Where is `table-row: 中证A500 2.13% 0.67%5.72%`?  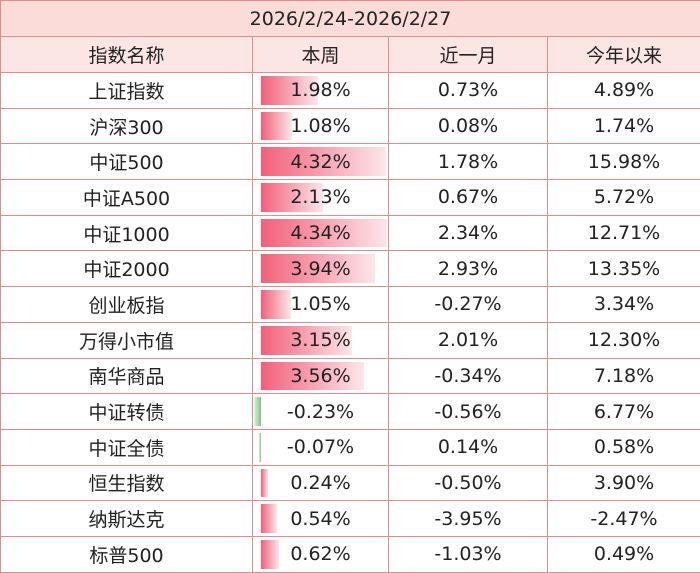
table-row: 中证A500 2.13% 0.67%5.72% is located at coordinates (350, 198).